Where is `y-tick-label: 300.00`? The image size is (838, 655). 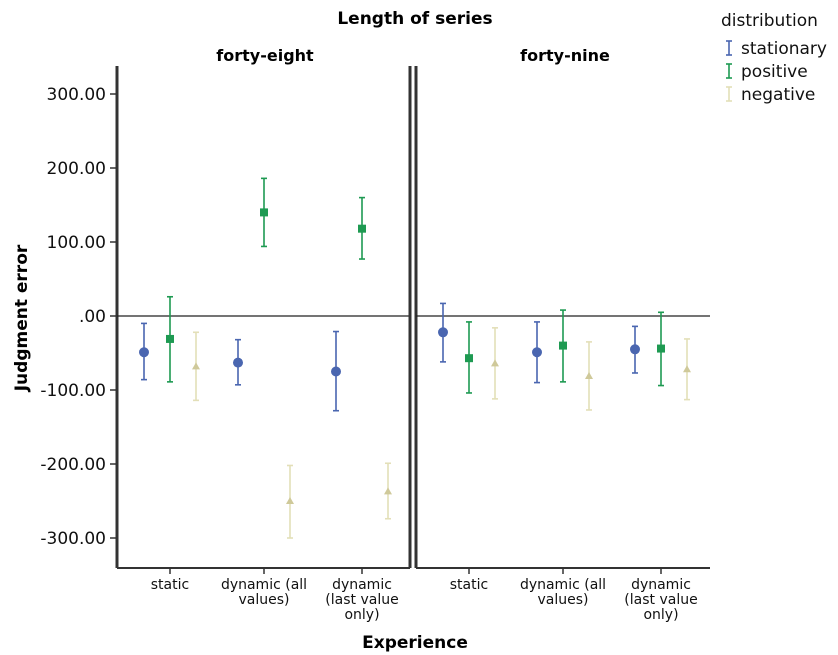 y-tick-label: 300.00 is located at coordinates (76, 95).